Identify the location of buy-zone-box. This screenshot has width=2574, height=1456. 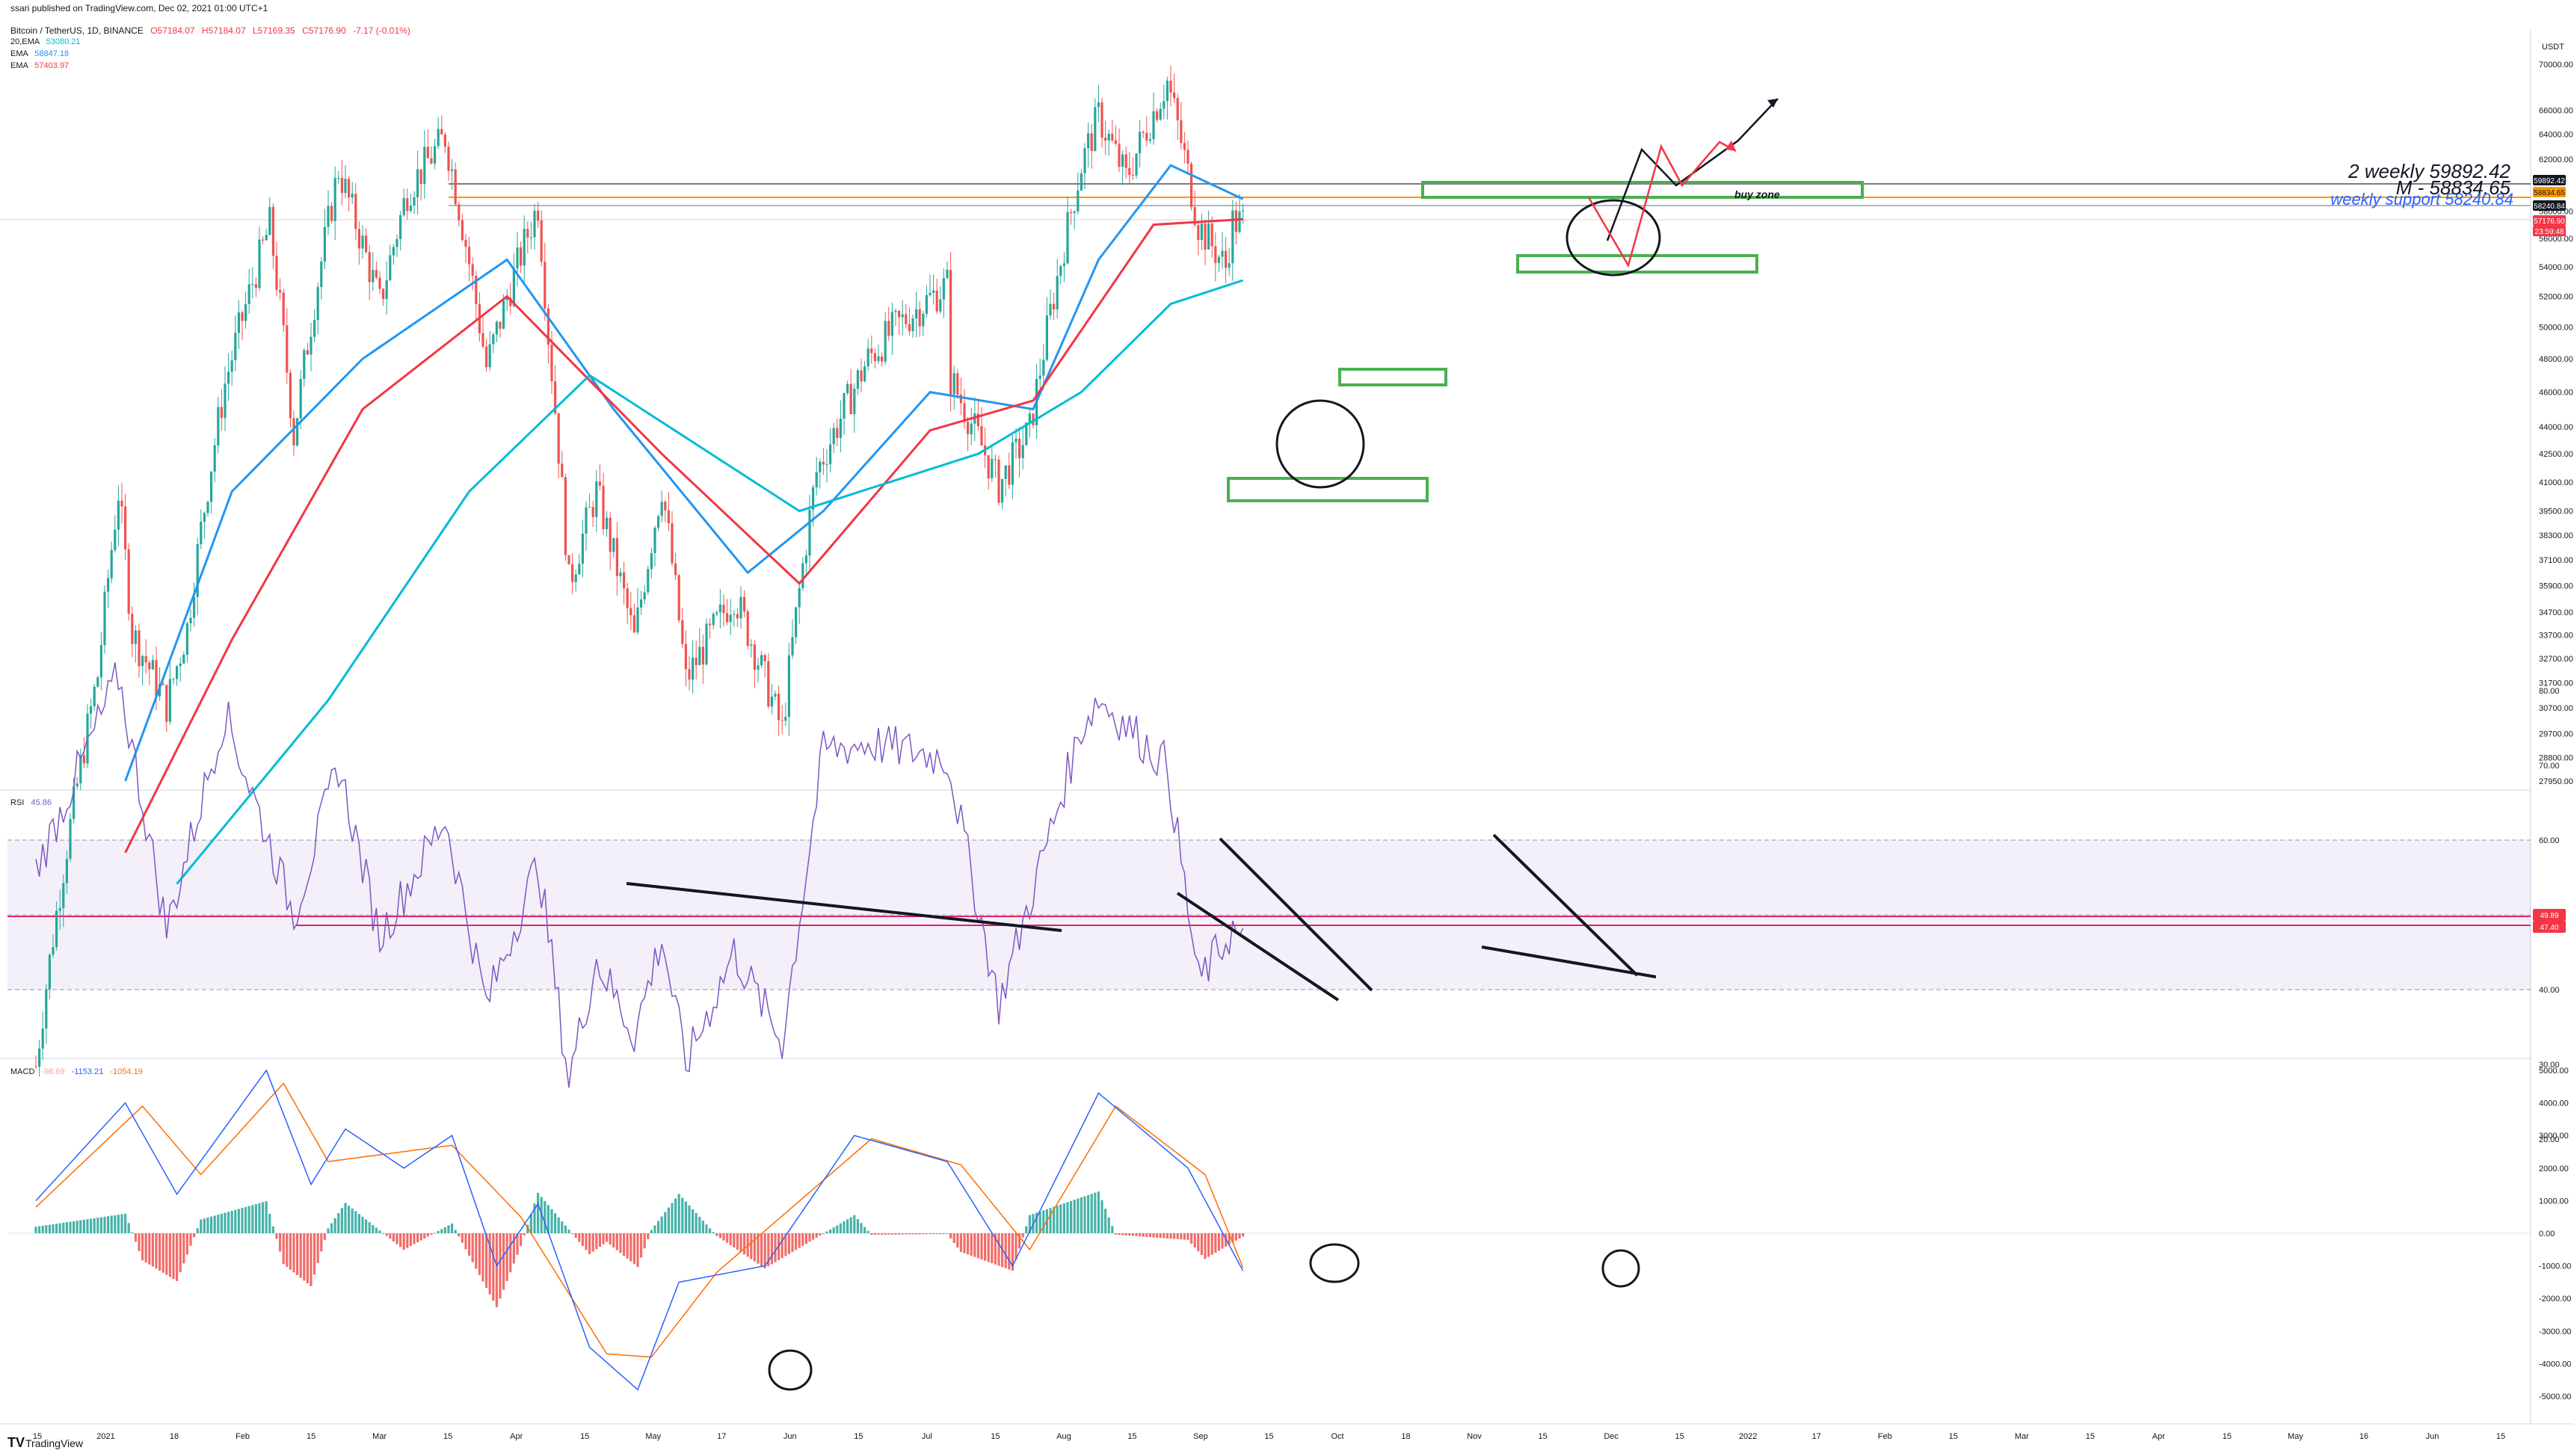
(1642, 190).